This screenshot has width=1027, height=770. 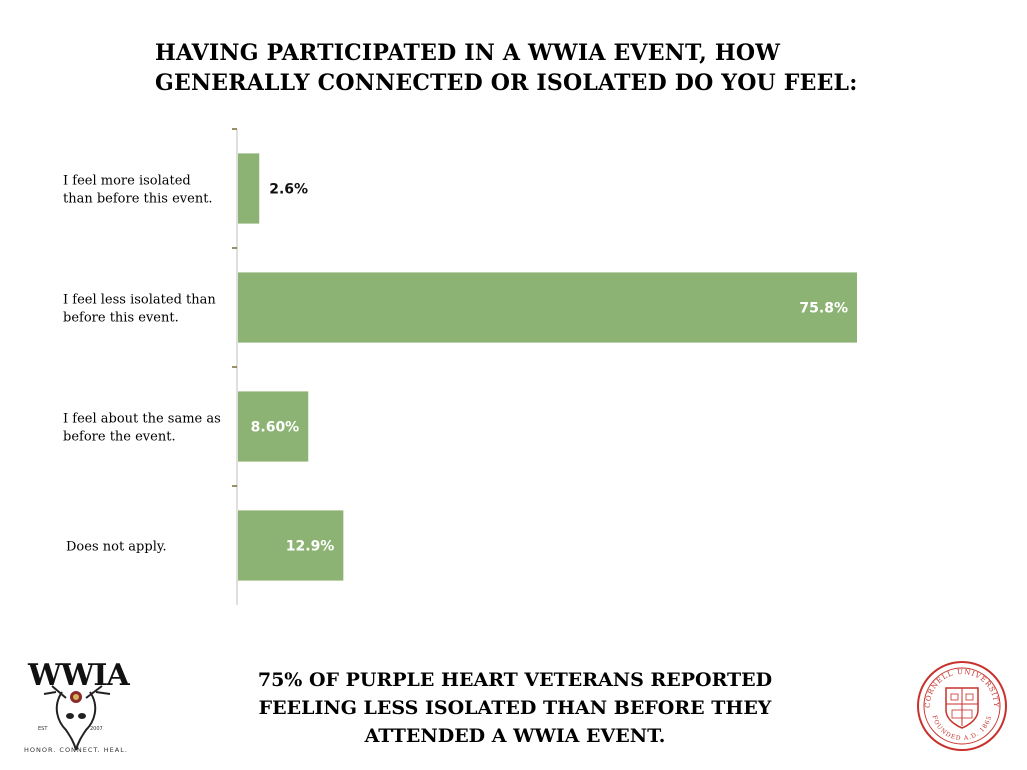 I want to click on cornell-seal: CORNELL UNIVERSITY FOUNDED A.D. 1865, so click(x=962, y=706).